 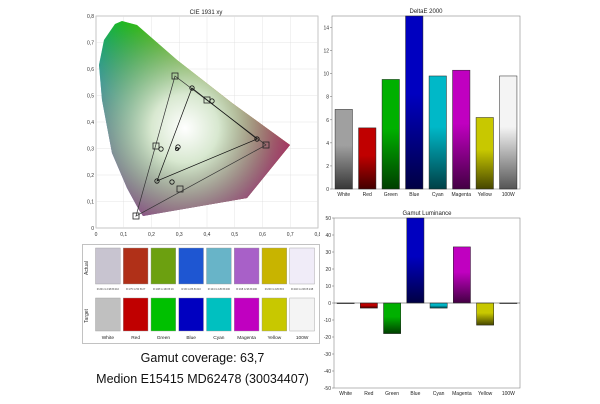 I want to click on actual-markers, so click(x=207, y=135).